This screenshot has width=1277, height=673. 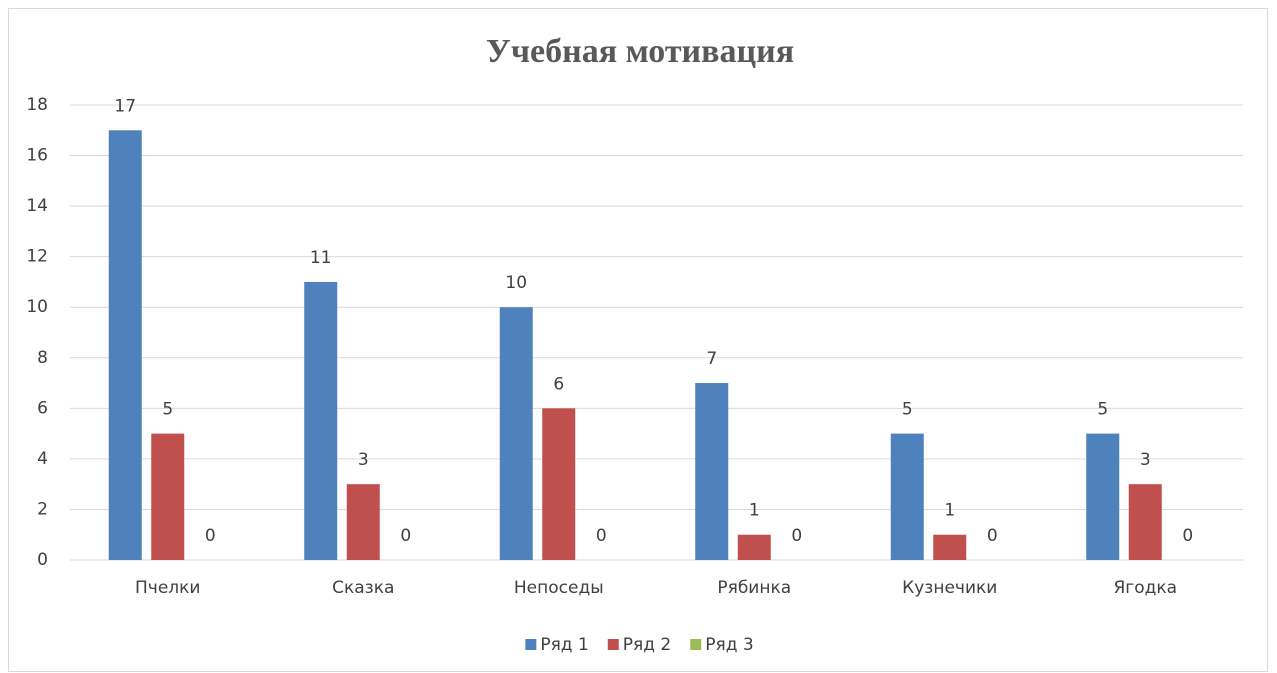 I want to click on x-tick-label: Ягодка, so click(x=1145, y=588).